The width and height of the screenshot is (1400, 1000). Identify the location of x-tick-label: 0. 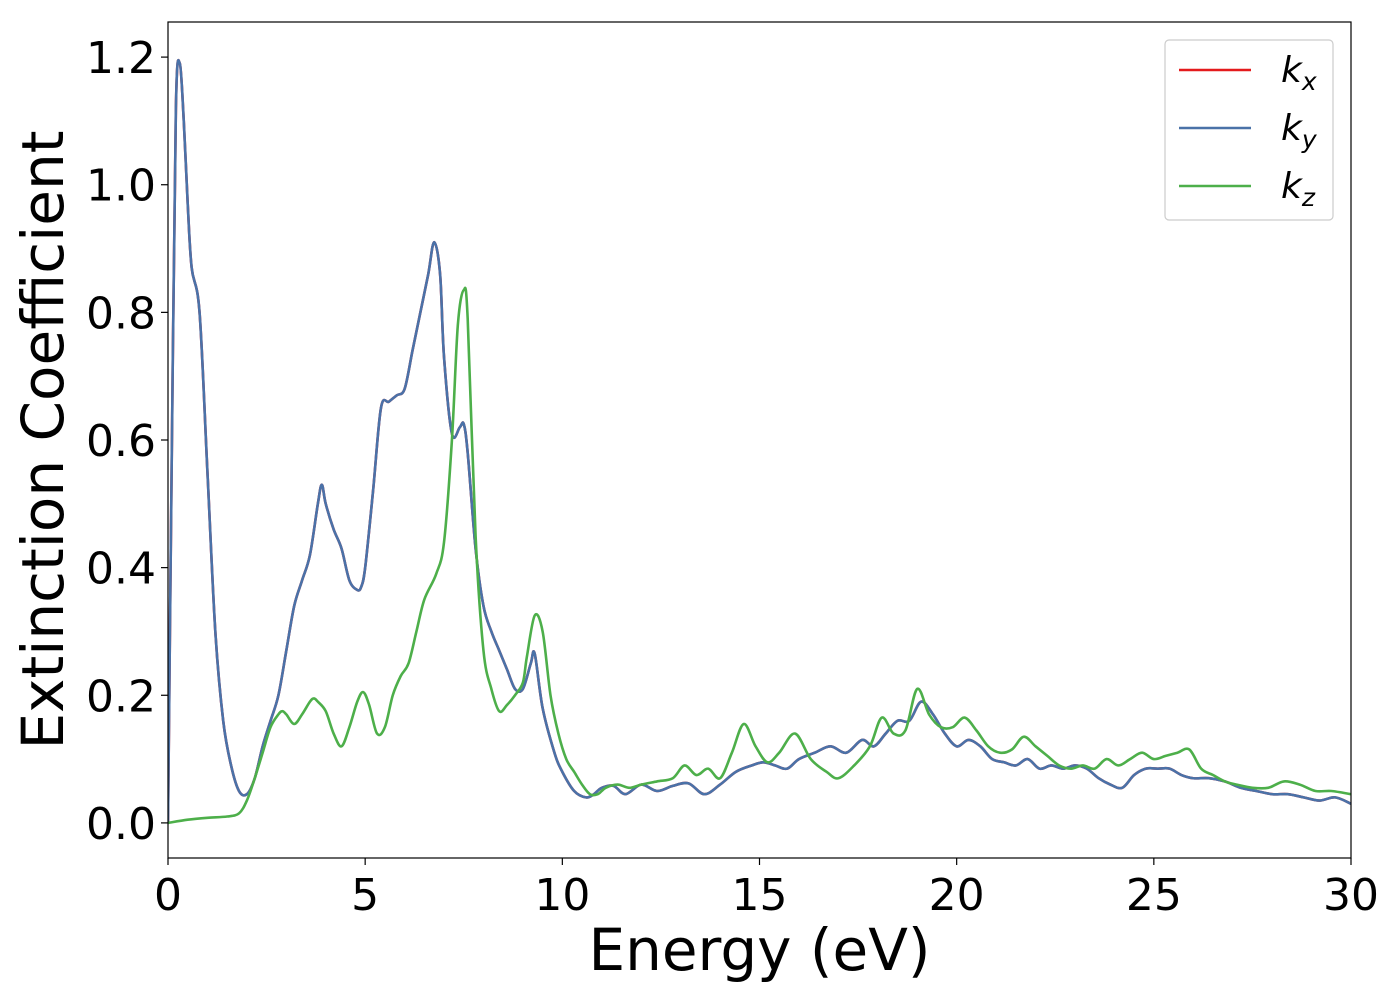
(168, 895).